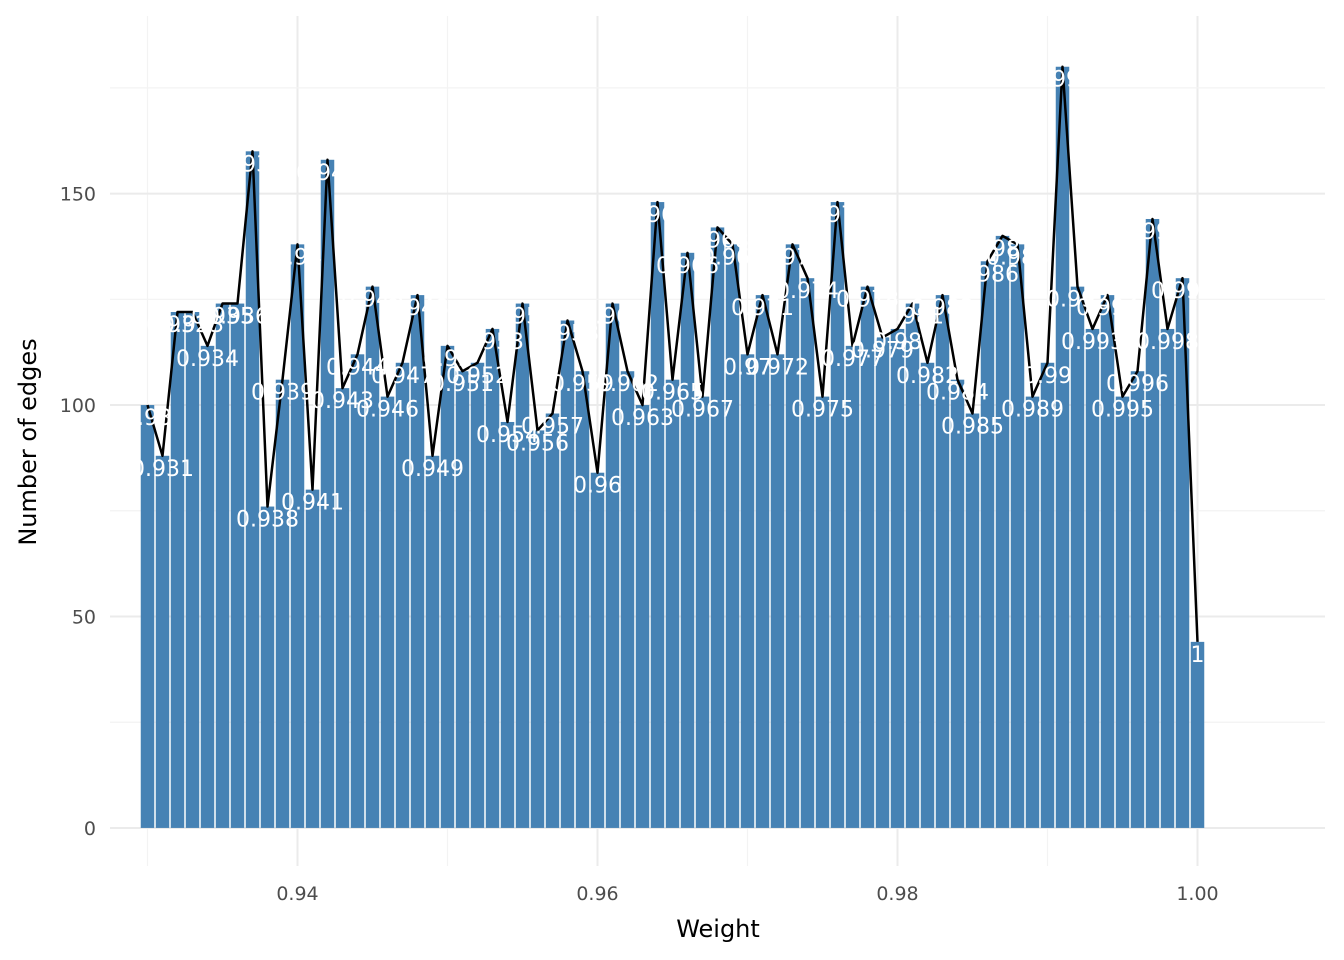 Image resolution: width=1344 pixels, height=960 pixels. Describe the element at coordinates (1197, 894) in the screenshot. I see `x-tick-label: 1.00` at that location.